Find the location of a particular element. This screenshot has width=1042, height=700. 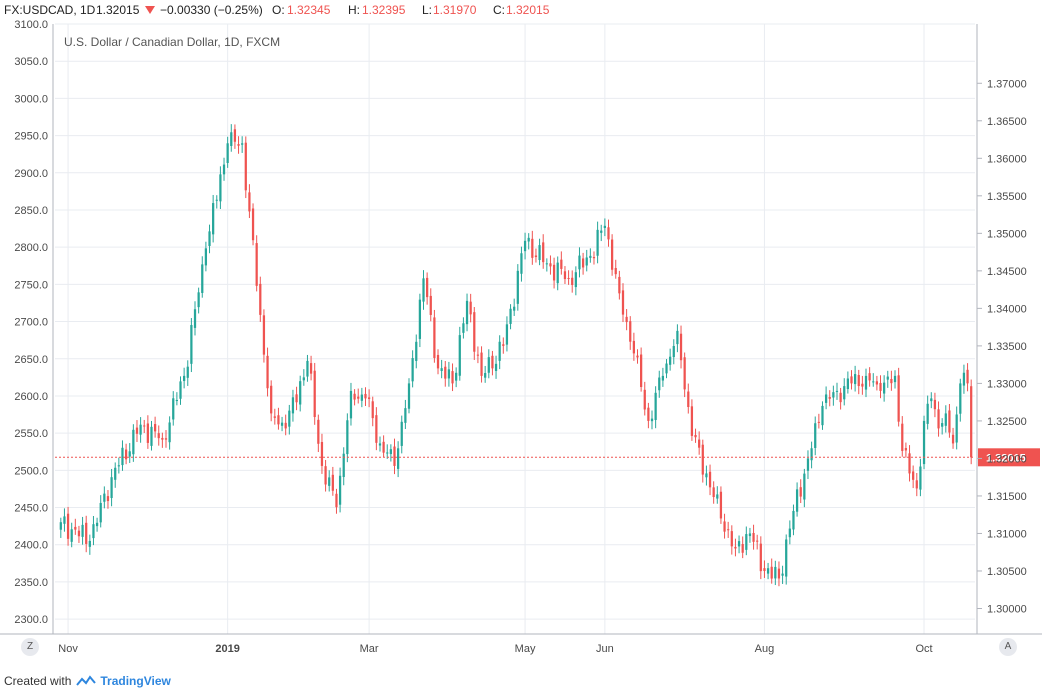

left-axis-tick-label: 2700.0 is located at coordinates (31, 323).